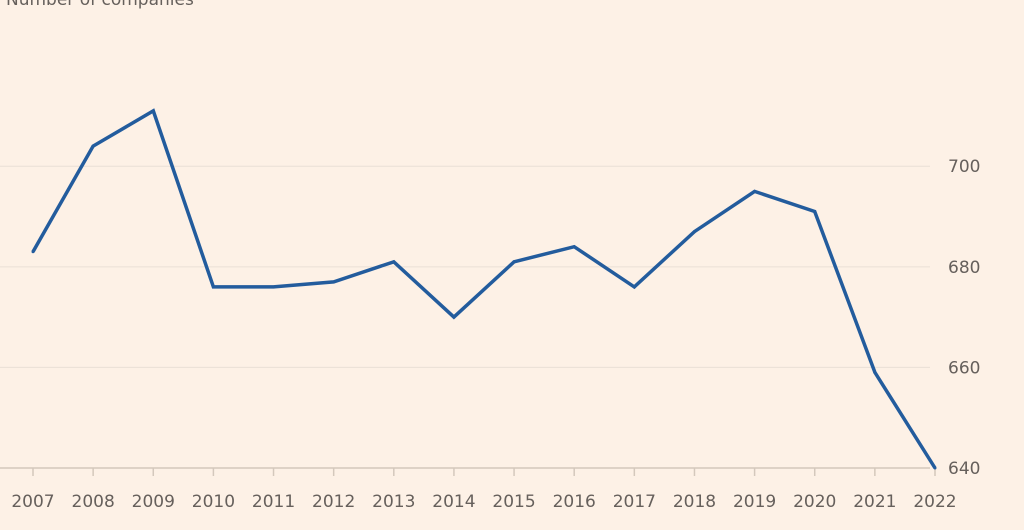 The width and height of the screenshot is (1024, 530). Describe the element at coordinates (33, 252) in the screenshot. I see `data-point-2007` at that location.